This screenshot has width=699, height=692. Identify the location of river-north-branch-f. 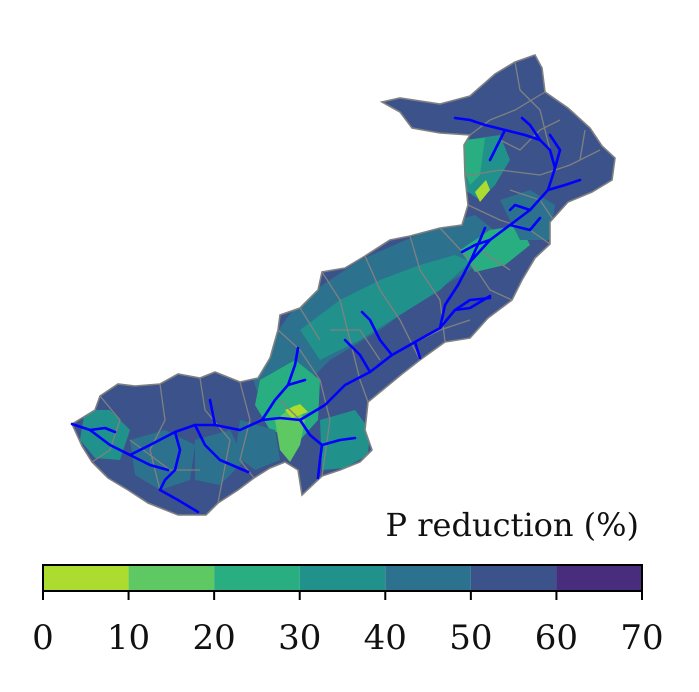
(476, 246).